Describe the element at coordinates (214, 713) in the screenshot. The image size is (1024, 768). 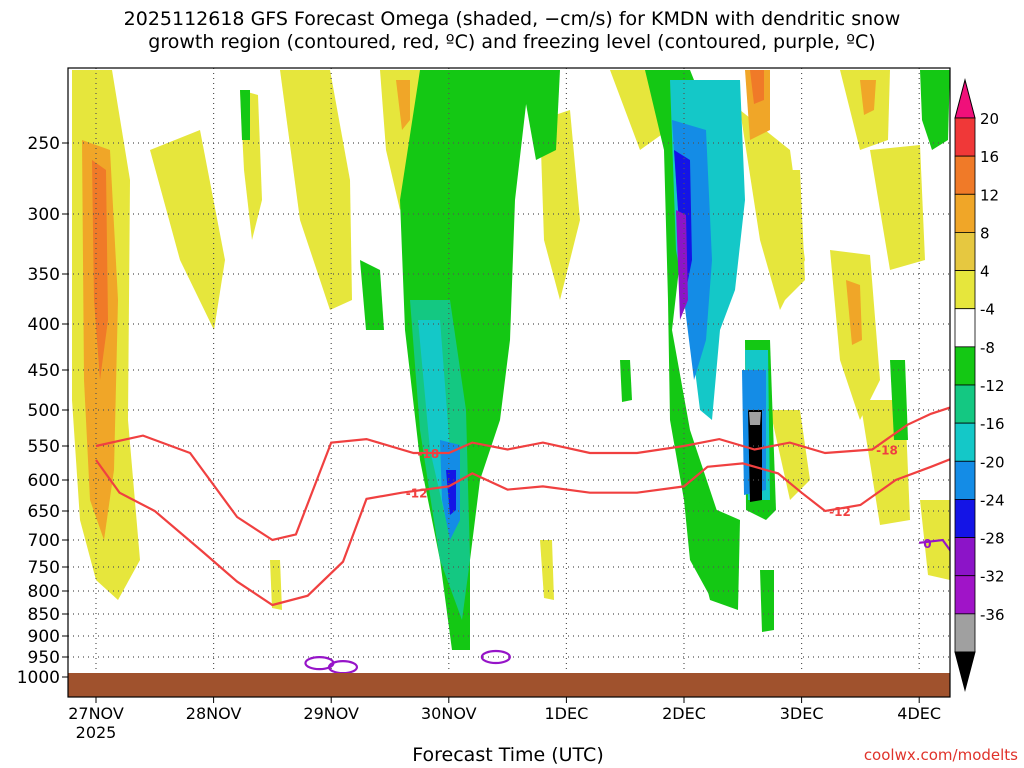
I see `x-tick-label: 28NOV` at that location.